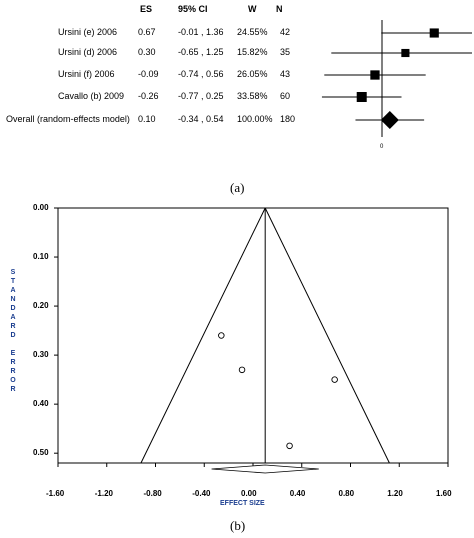 The width and height of the screenshot is (474, 538). I want to click on study-ci: -0.65 , 1.25, so click(201, 52).